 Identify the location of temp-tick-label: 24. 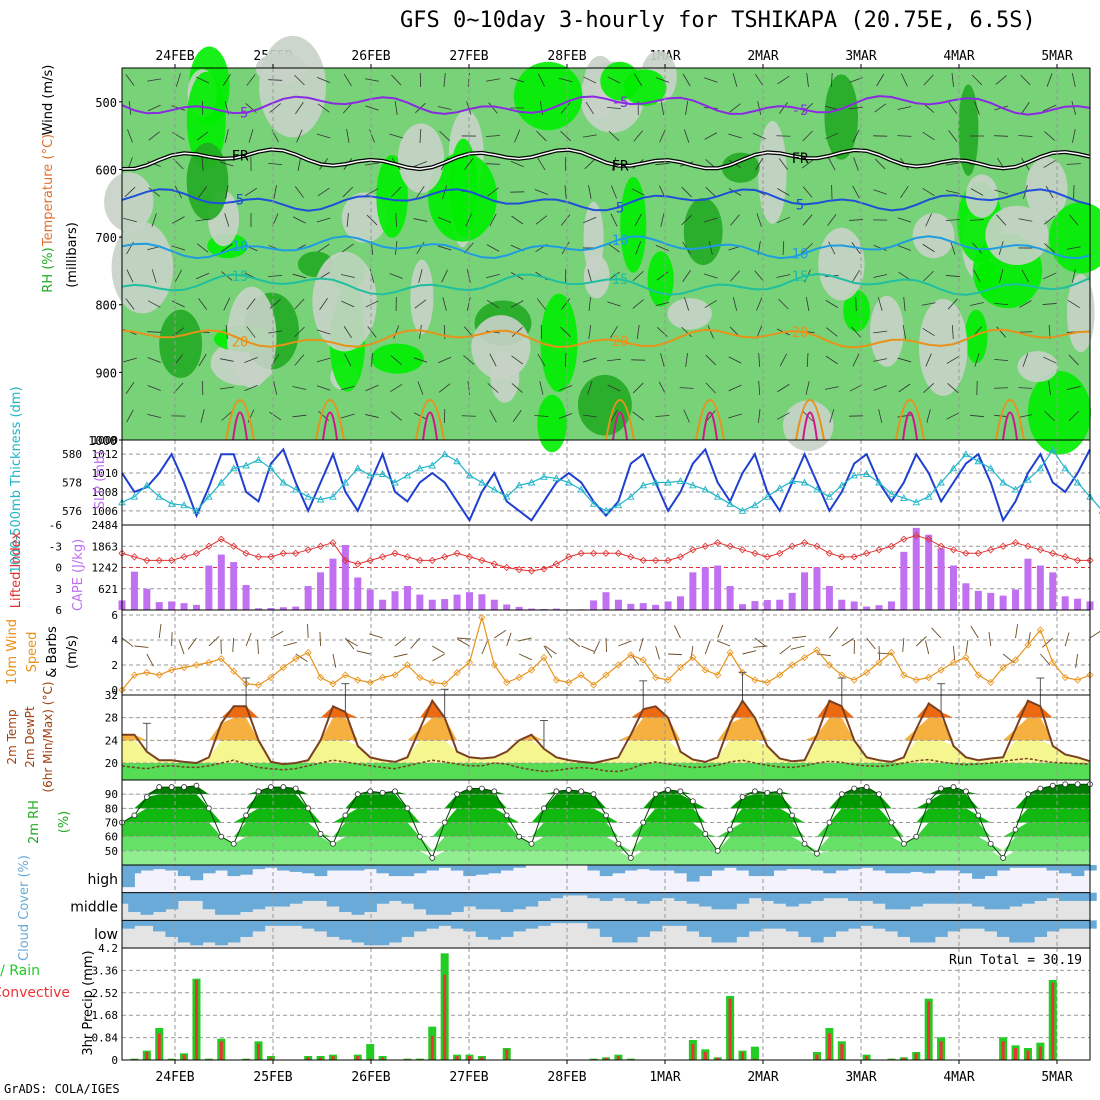
(112, 740).